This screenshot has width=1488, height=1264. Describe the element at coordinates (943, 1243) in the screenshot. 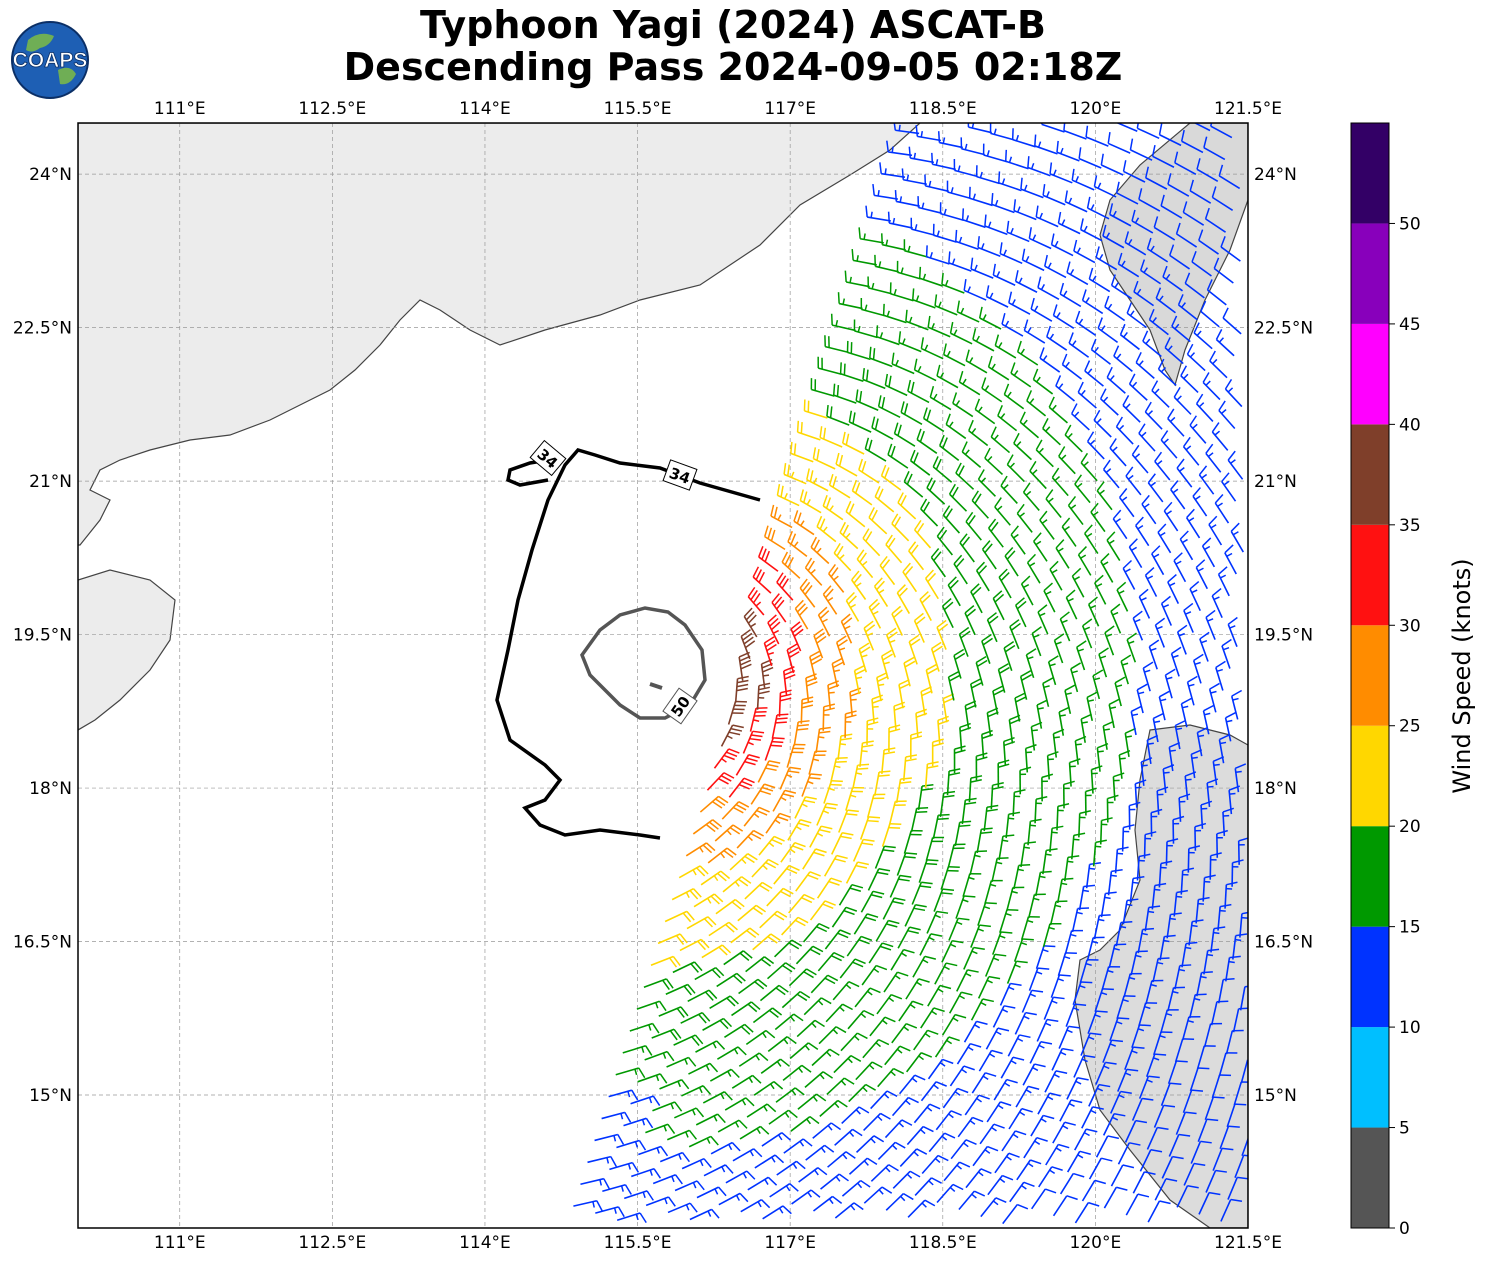

I see `lon-tick-bottom: 118.5°E` at that location.